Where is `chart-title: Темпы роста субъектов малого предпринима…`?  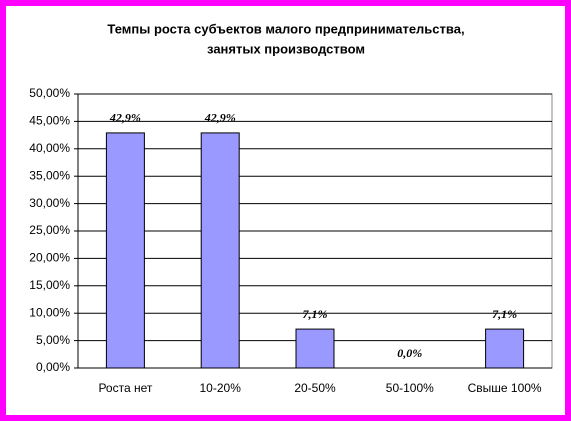 chart-title: Темпы роста субъектов малого предпринима… is located at coordinates (285, 28).